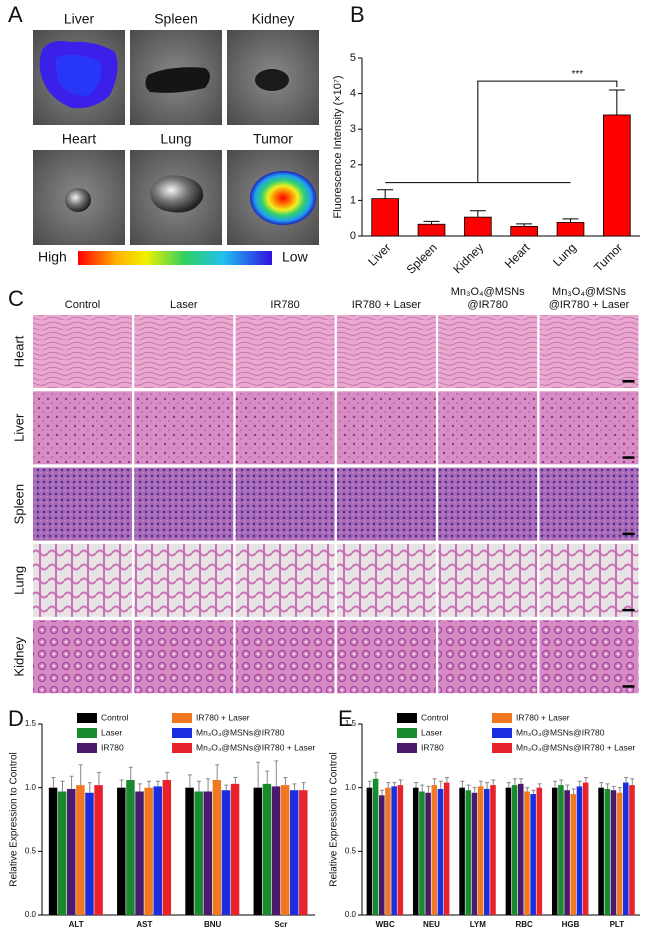 The width and height of the screenshot is (653, 932). Describe the element at coordinates (353, 129) in the screenshot. I see `y-tick-label: 3` at that location.